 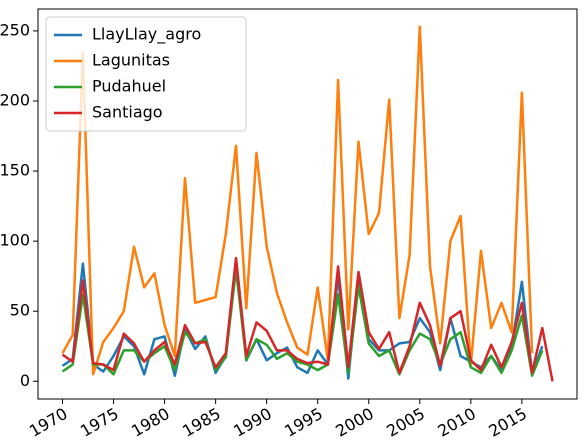 What do you see at coordinates (252, 422) in the screenshot?
I see `x-tick-label: 1990` at bounding box center [252, 422].